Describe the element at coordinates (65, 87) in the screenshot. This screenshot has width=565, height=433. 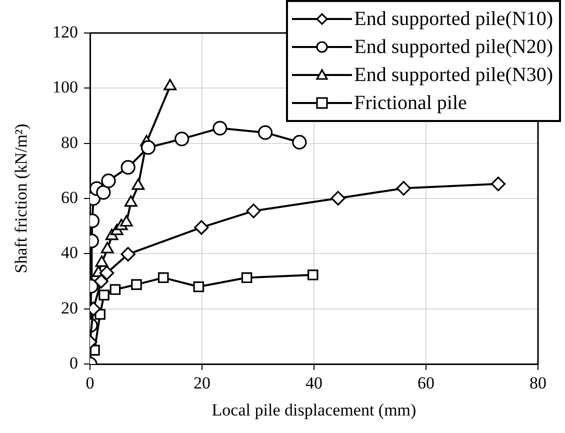
I see `y-tick-label: 100` at that location.